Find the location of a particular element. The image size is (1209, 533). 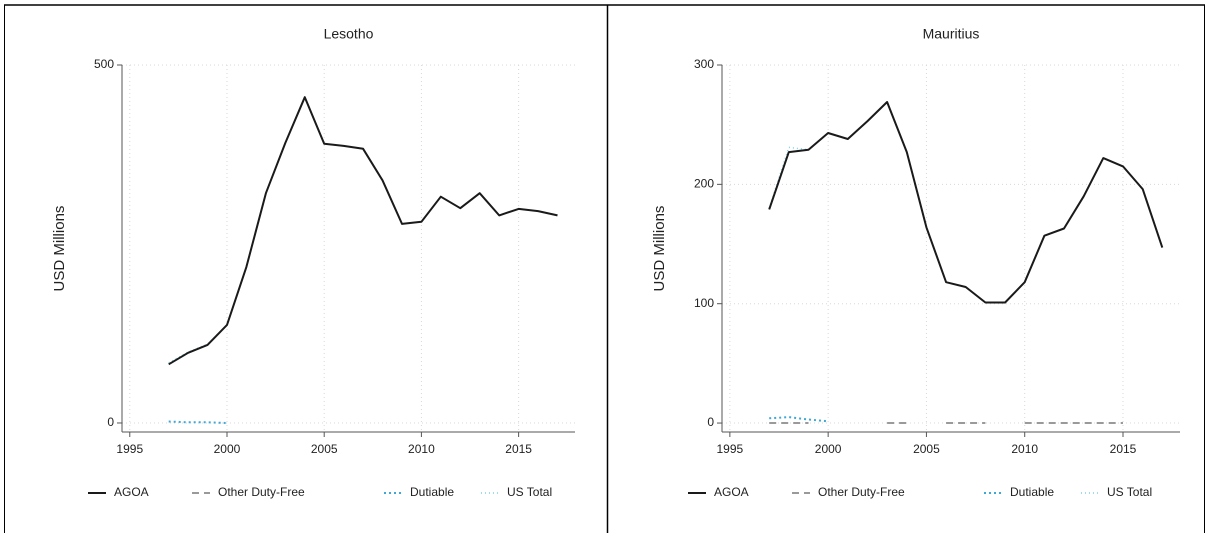

y-tick-label: 300 is located at coordinates (704, 64).